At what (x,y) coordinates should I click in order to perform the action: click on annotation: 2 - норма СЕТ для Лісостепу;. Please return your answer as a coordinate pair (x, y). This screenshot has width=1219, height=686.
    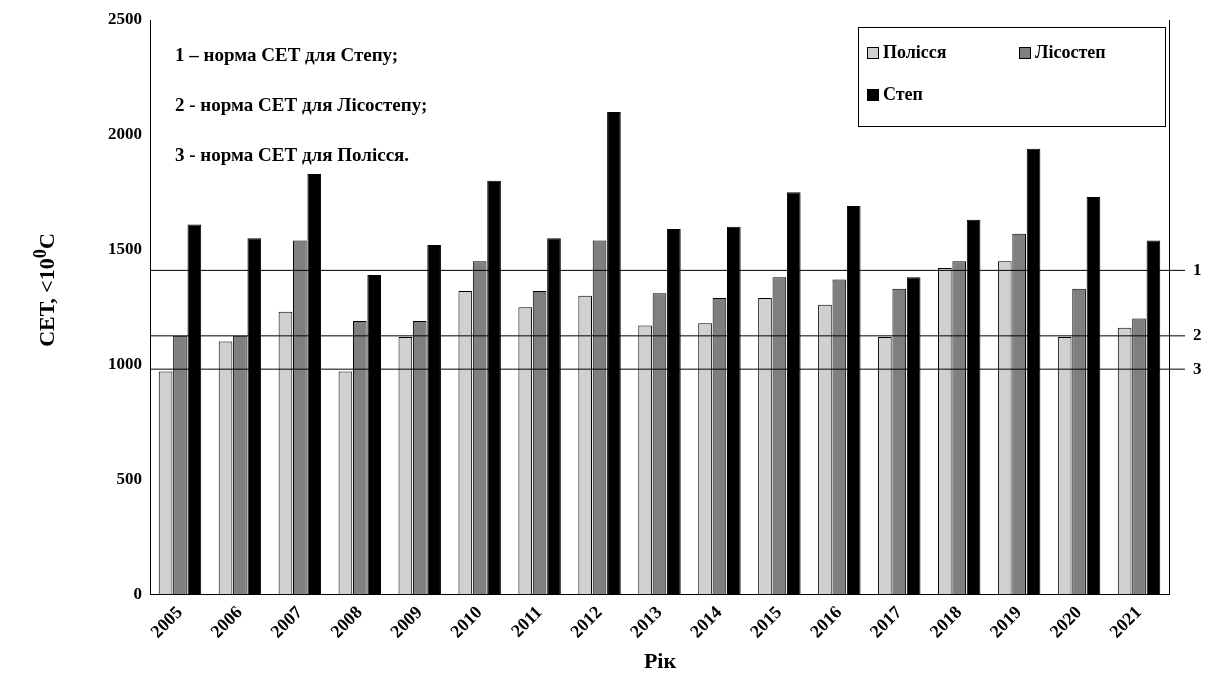
    Looking at the image, I should click on (301, 105).